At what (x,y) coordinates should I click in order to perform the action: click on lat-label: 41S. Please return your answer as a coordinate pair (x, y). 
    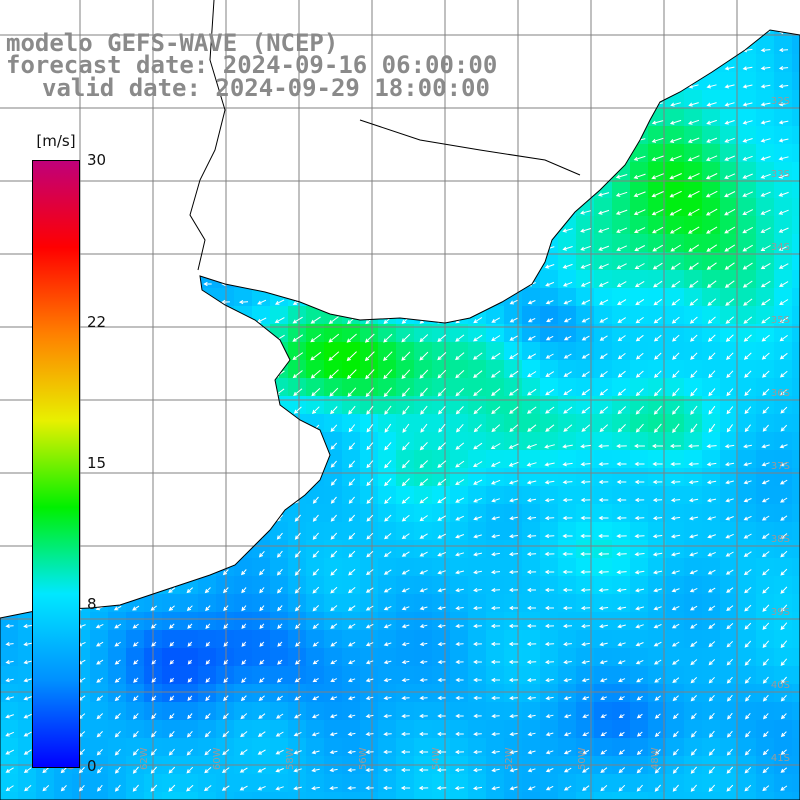
    Looking at the image, I should click on (780, 758).